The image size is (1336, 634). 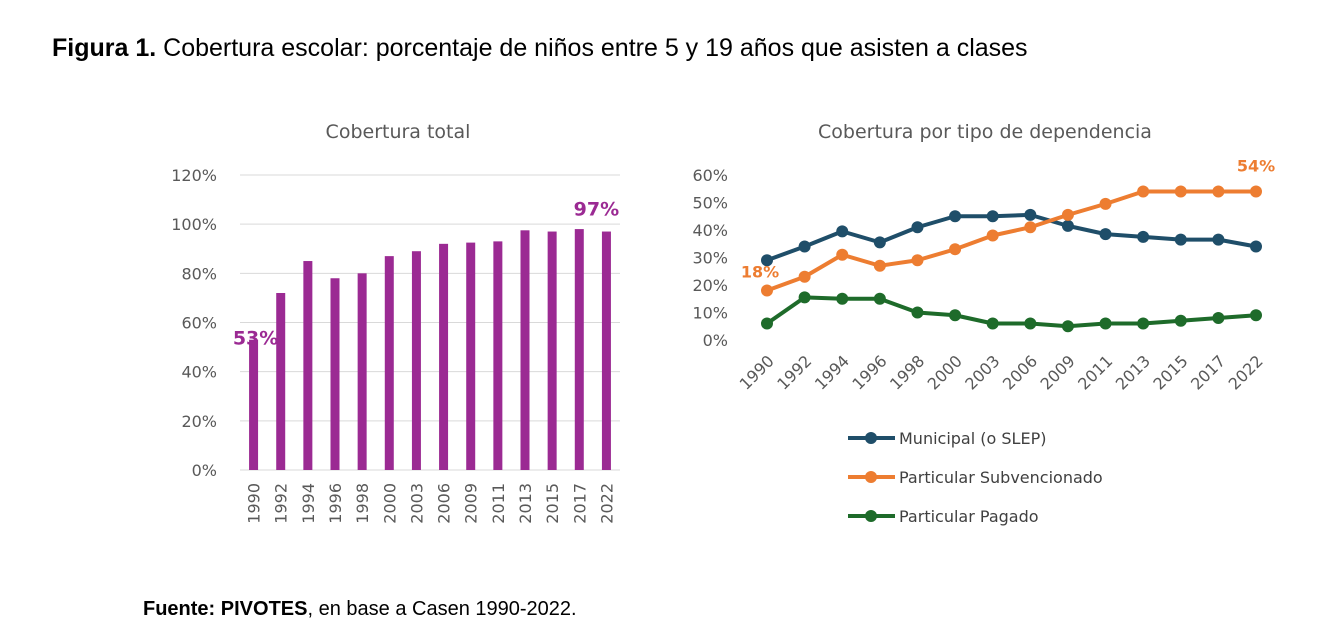 What do you see at coordinates (552, 503) in the screenshot?
I see `bar-x-tick-label: 2015` at bounding box center [552, 503].